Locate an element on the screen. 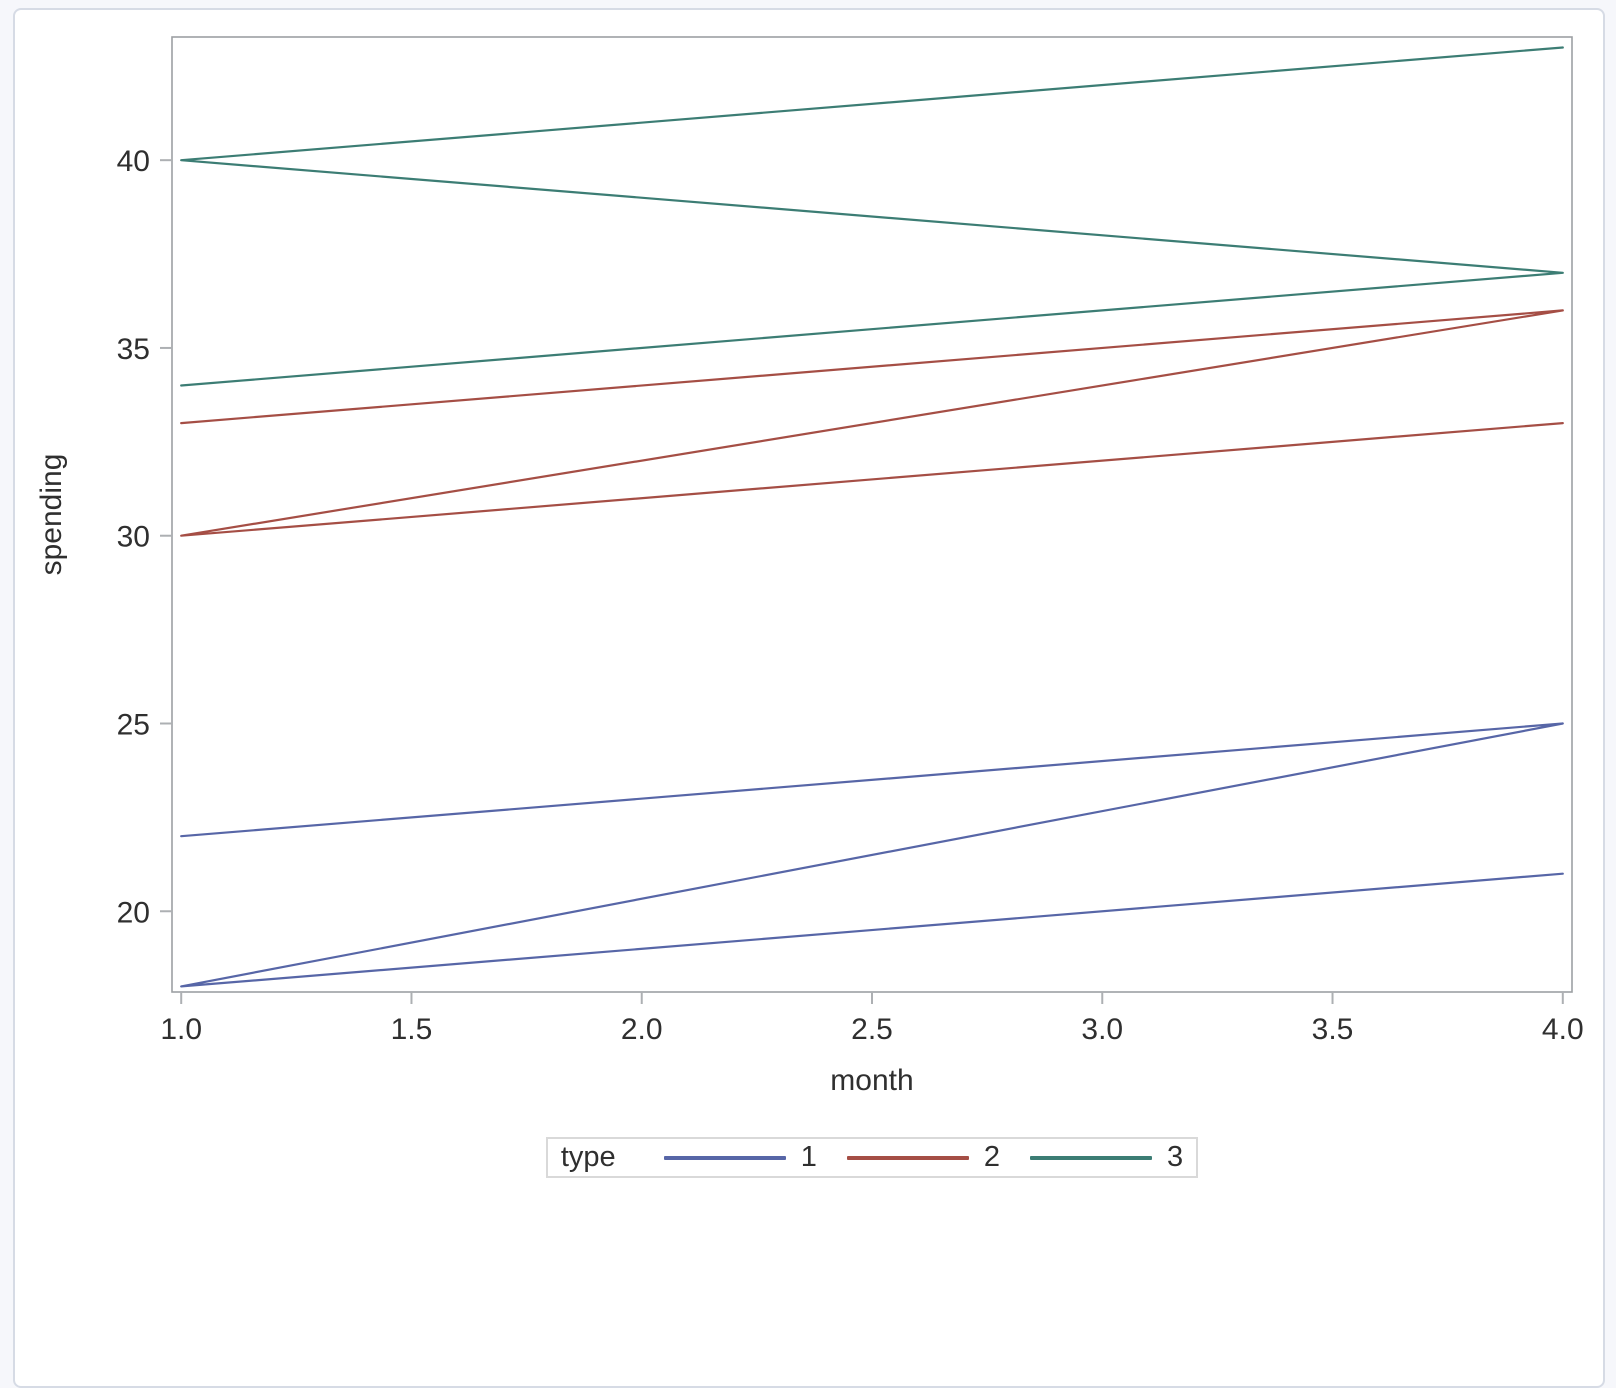  legend-item-label: 2 is located at coordinates (991, 1157).